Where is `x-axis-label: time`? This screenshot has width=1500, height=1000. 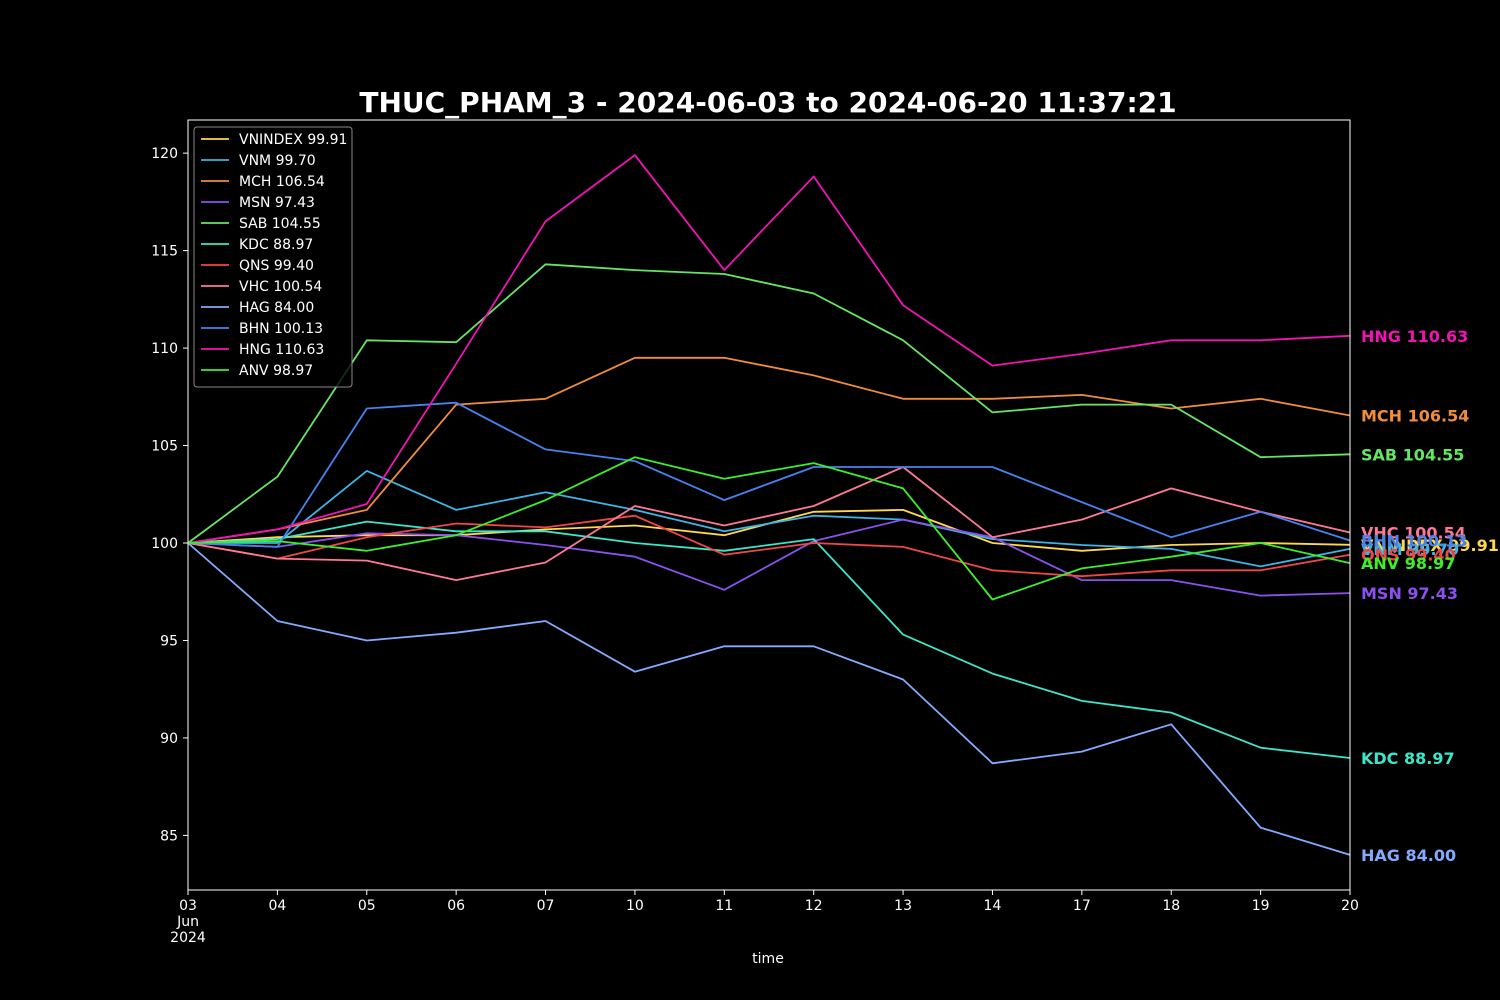
x-axis-label: time is located at coordinates (768, 959).